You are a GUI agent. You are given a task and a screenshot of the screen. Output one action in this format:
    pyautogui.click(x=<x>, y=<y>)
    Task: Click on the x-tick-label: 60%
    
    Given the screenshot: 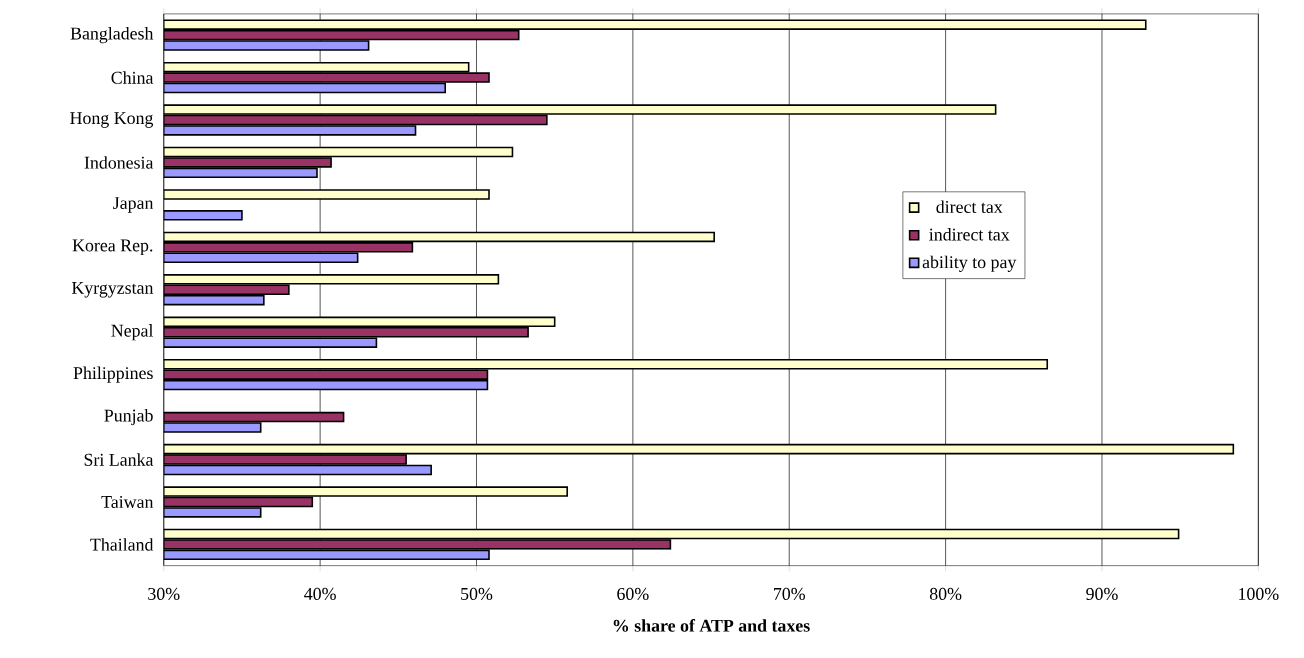 What is the action you would take?
    pyautogui.click(x=633, y=594)
    